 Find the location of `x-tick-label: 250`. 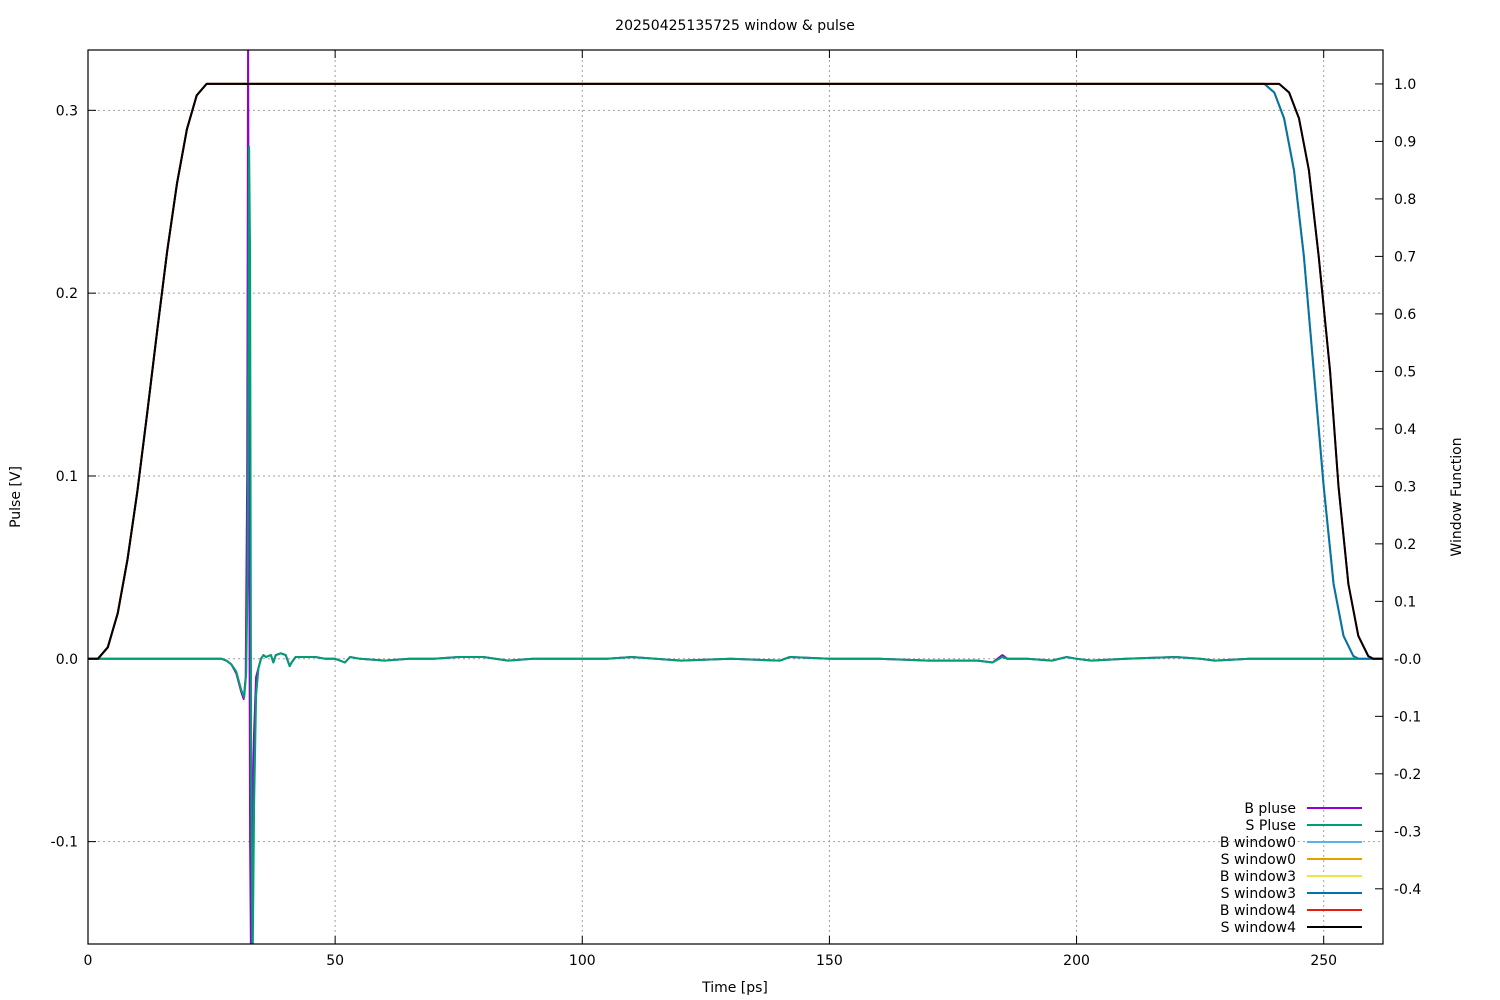

x-tick-label: 250 is located at coordinates (1323, 961).